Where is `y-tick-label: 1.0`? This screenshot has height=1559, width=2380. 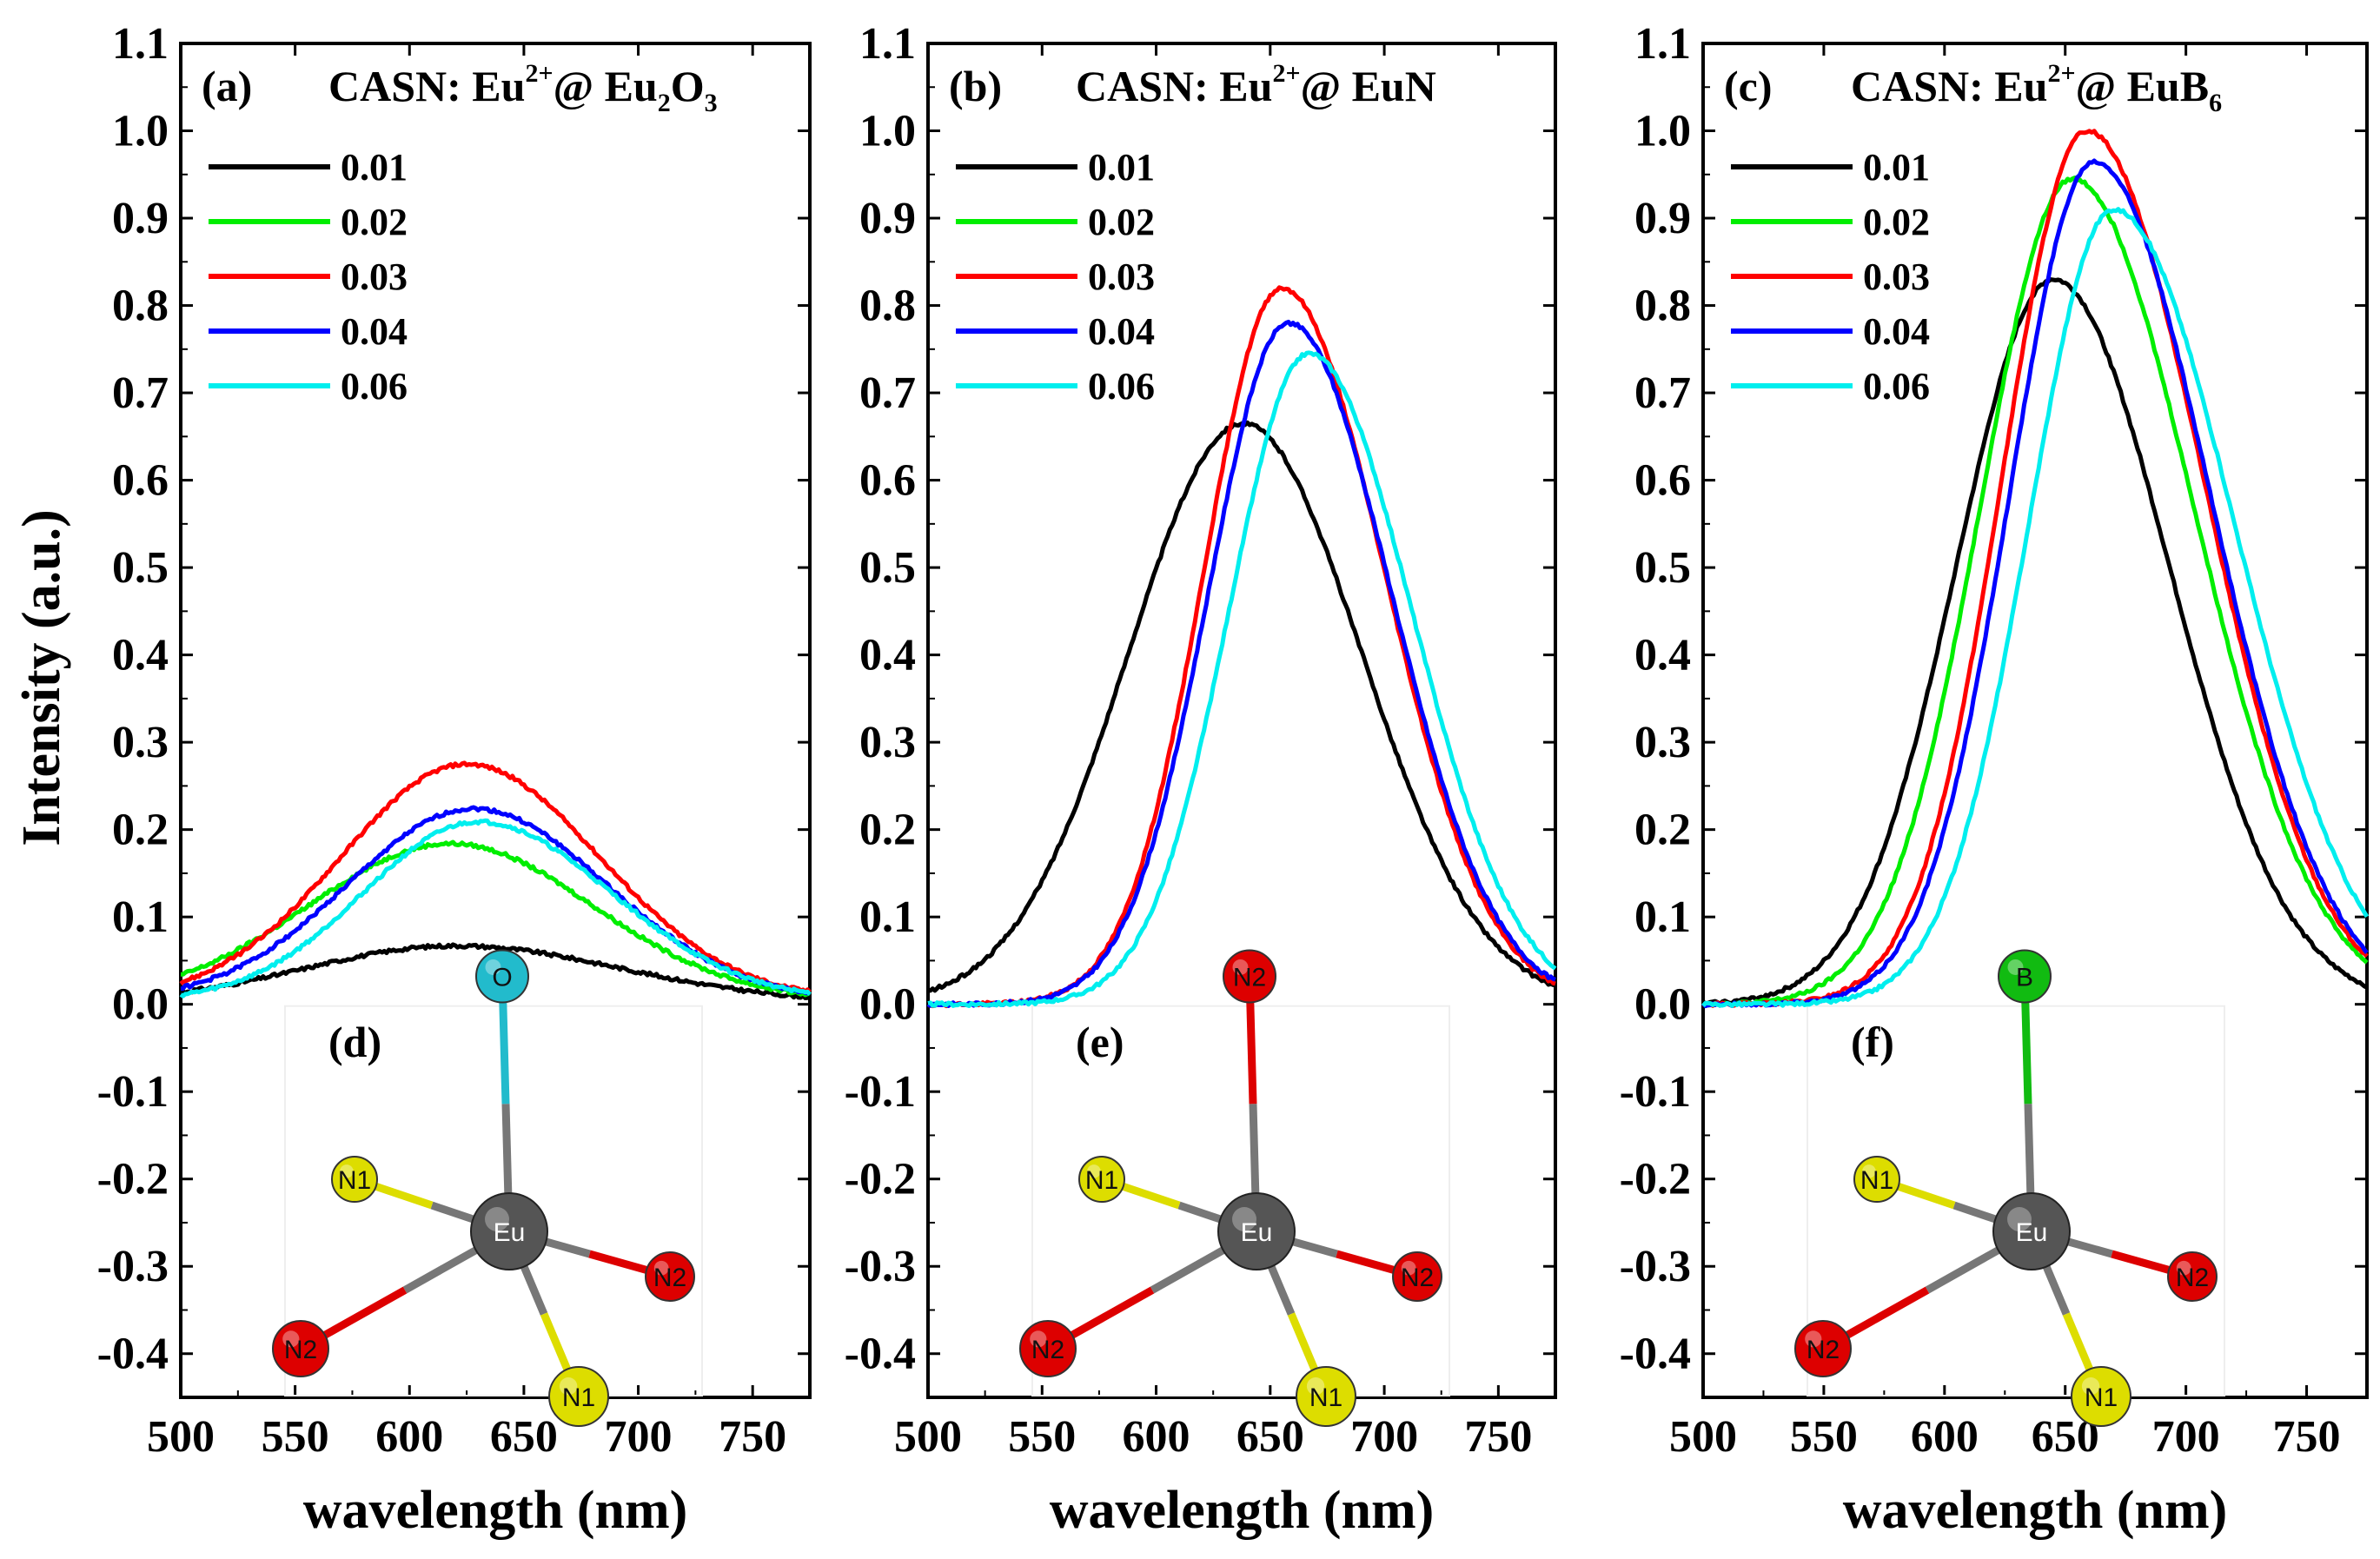
y-tick-label: 1.0 is located at coordinates (1662, 132).